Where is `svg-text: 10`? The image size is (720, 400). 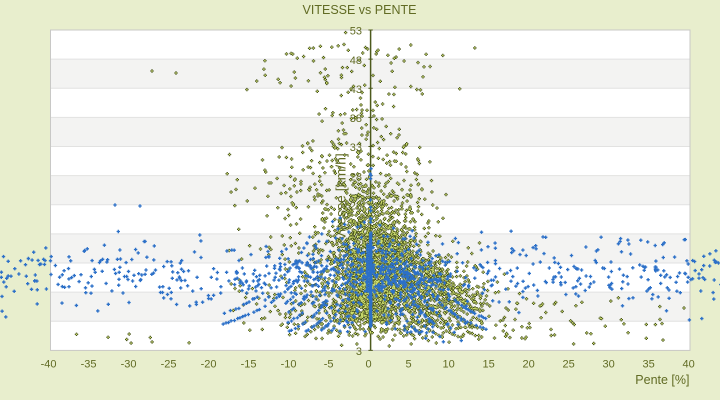 svg-text: 10 is located at coordinates (448, 365).